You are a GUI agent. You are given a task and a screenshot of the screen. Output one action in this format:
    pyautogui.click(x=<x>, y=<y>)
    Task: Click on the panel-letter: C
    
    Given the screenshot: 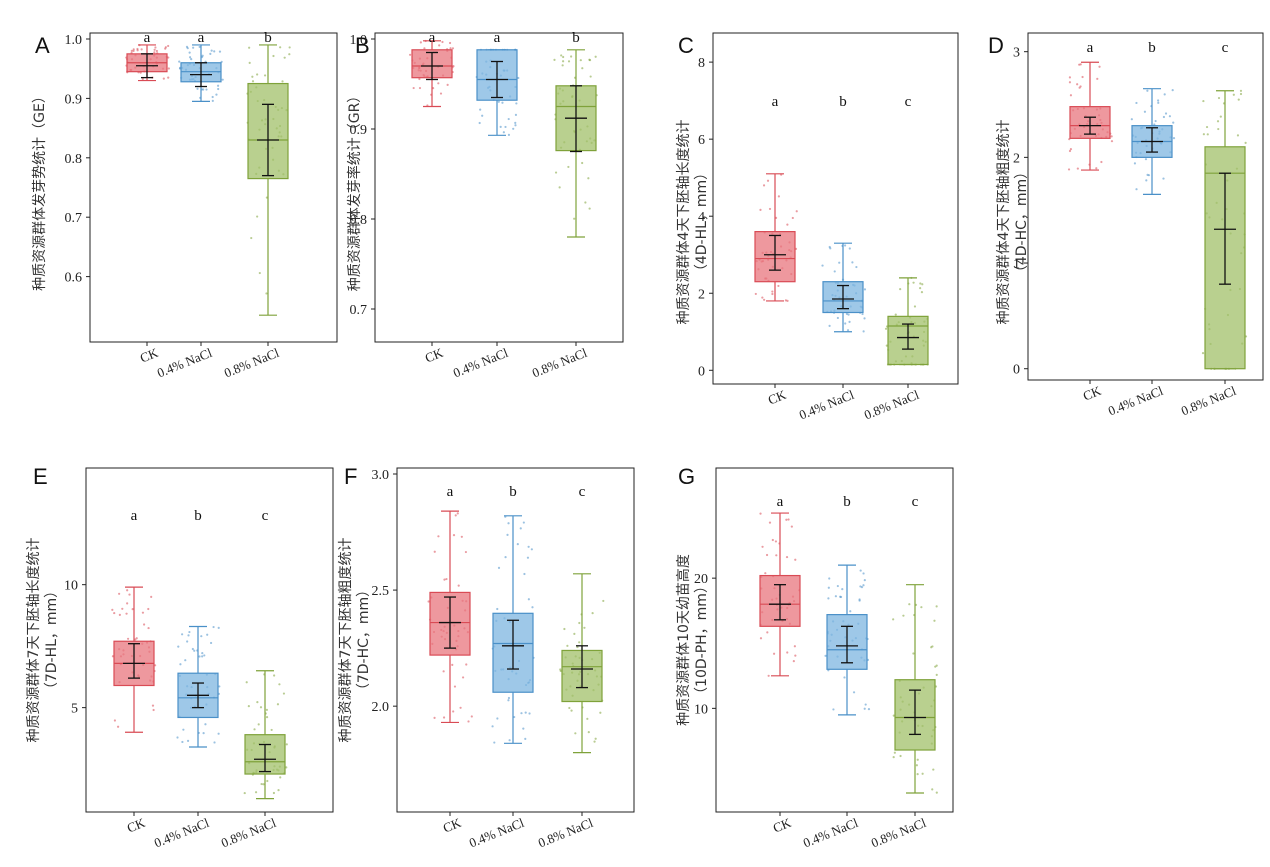 What is the action you would take?
    pyautogui.click(x=686, y=45)
    